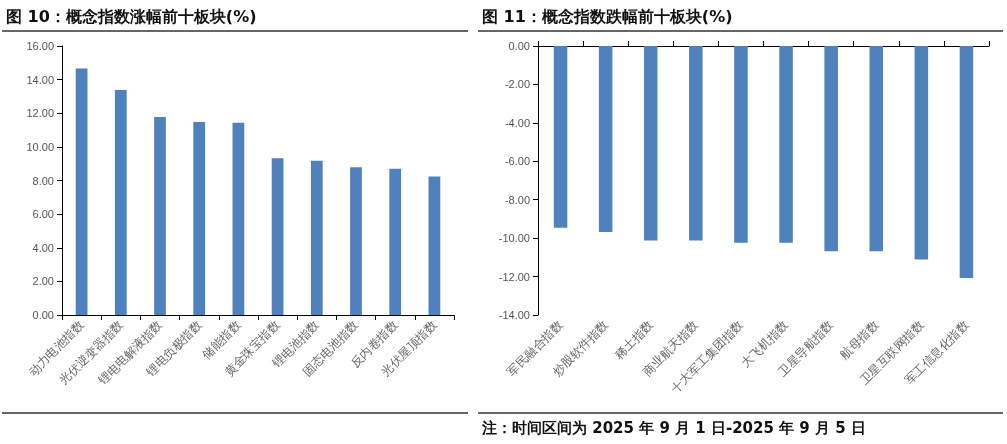 This screenshot has height=444, width=1007. What do you see at coordinates (43, 247) in the screenshot?
I see `y-tick-label: 4.00` at bounding box center [43, 247].